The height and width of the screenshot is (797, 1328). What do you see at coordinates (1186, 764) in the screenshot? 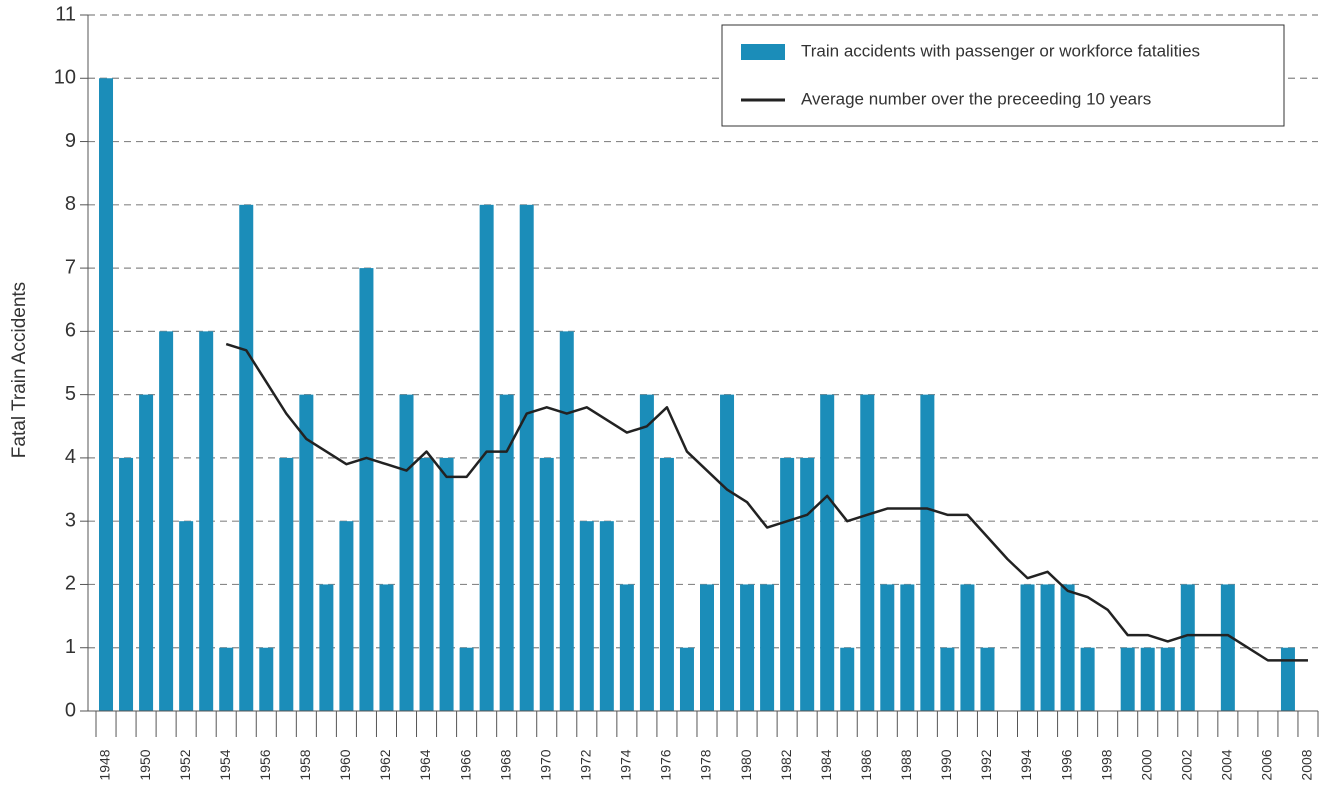
I see `x-tick-label: 2002` at bounding box center [1186, 764].